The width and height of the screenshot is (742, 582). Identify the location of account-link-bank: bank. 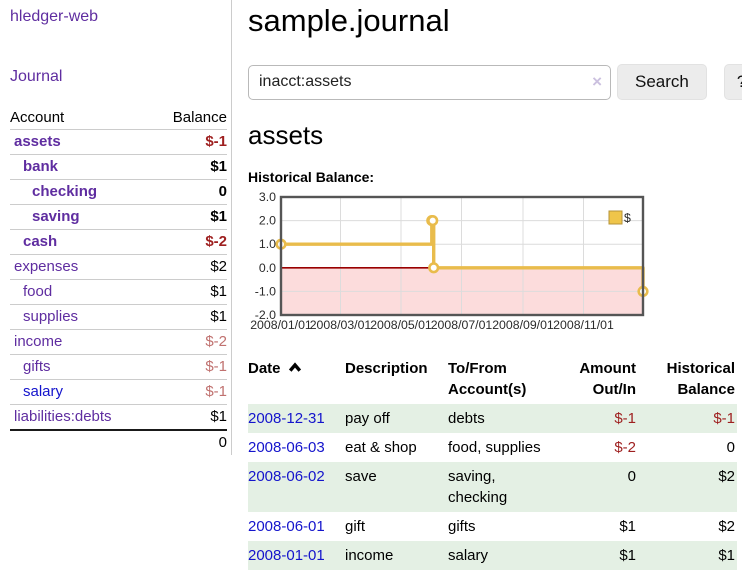
(41, 166).